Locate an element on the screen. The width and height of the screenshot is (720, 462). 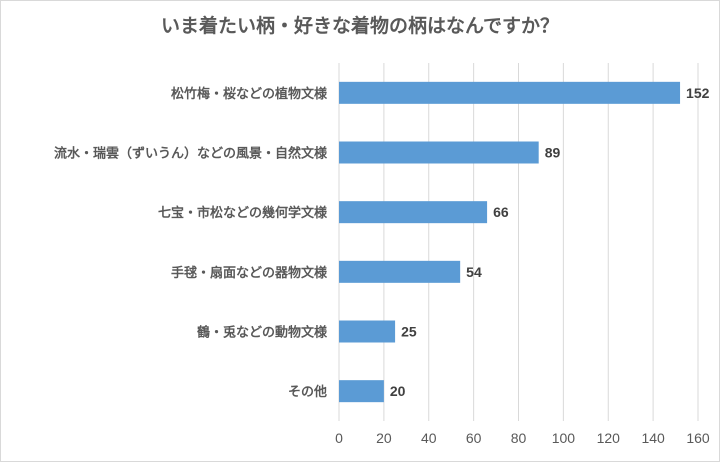
category-label-3: 手毬・扇面などの器物文様 is located at coordinates (249, 273).